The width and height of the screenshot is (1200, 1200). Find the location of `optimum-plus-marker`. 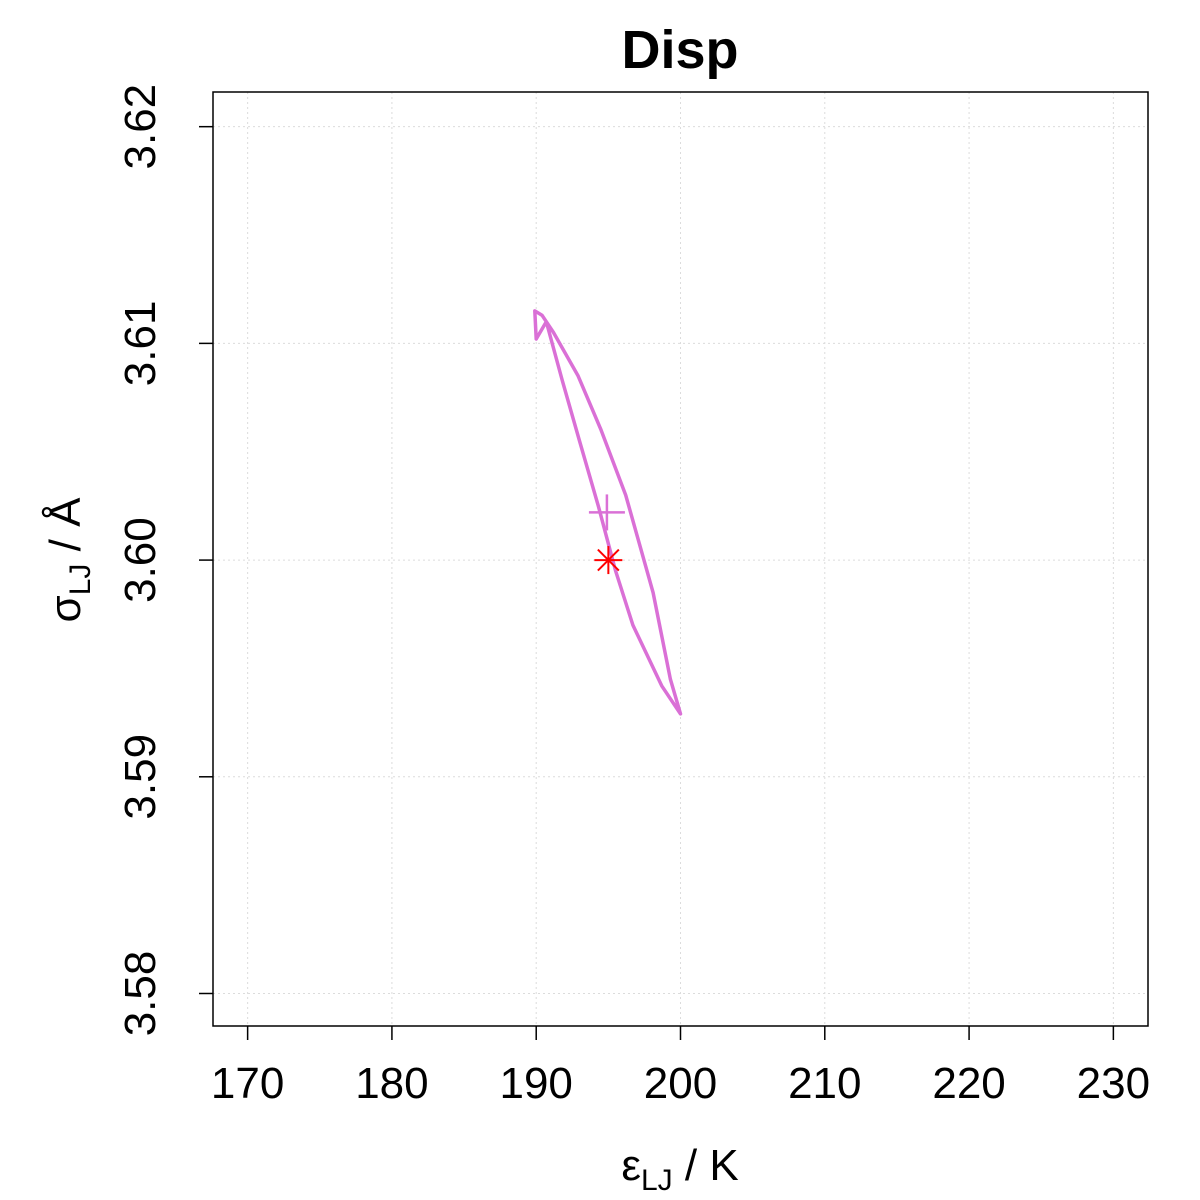

optimum-plus-marker is located at coordinates (606, 512).